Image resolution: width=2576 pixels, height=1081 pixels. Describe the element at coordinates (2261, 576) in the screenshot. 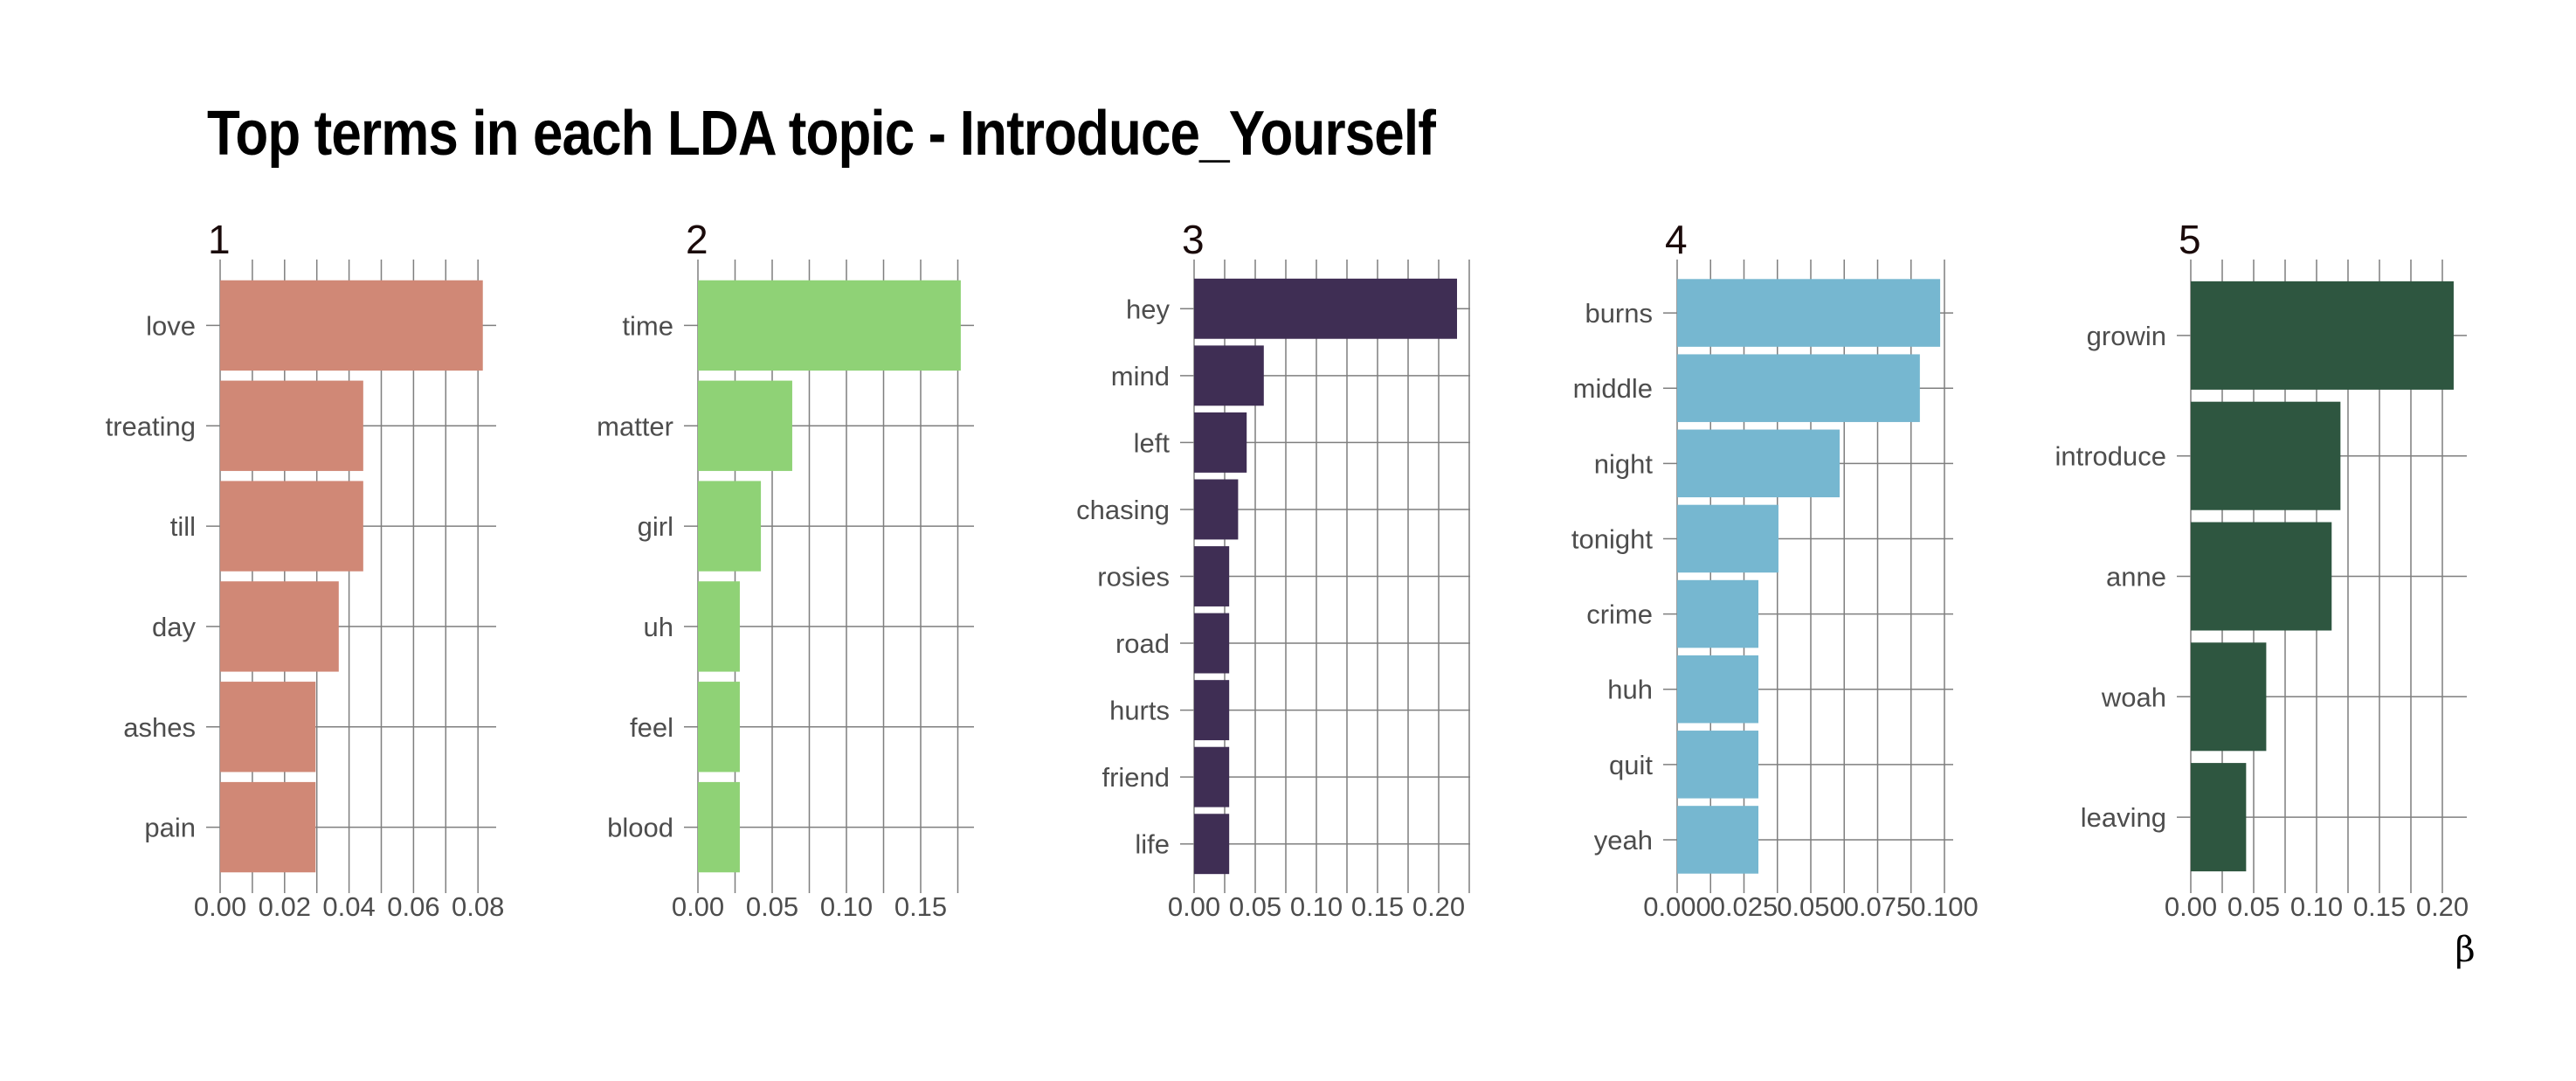

I see `bar-anne` at that location.